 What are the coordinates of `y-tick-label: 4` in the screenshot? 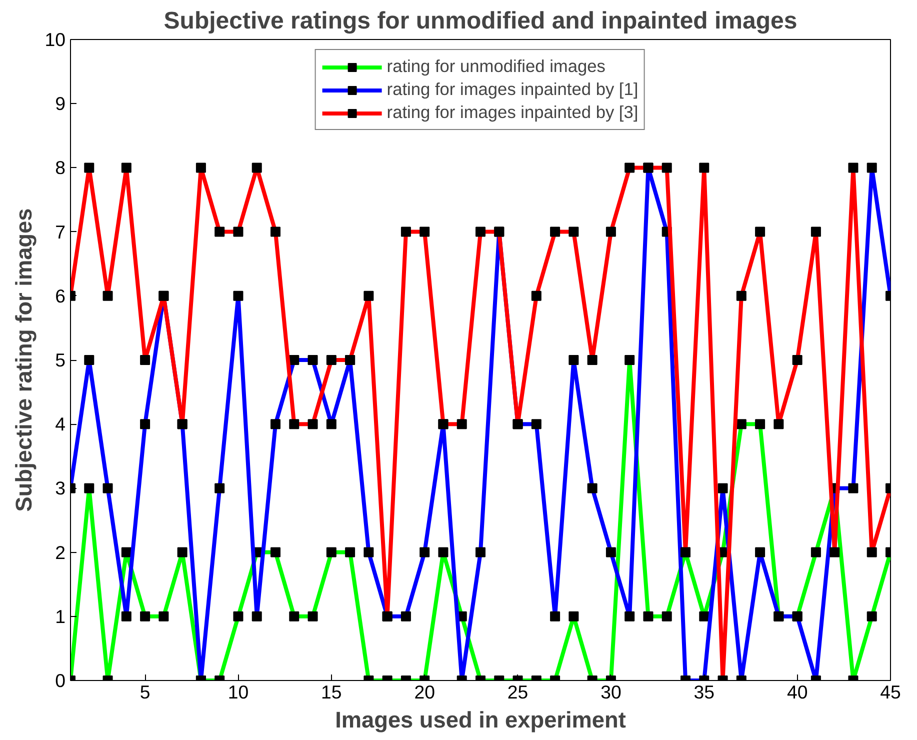 It's located at (60, 424).